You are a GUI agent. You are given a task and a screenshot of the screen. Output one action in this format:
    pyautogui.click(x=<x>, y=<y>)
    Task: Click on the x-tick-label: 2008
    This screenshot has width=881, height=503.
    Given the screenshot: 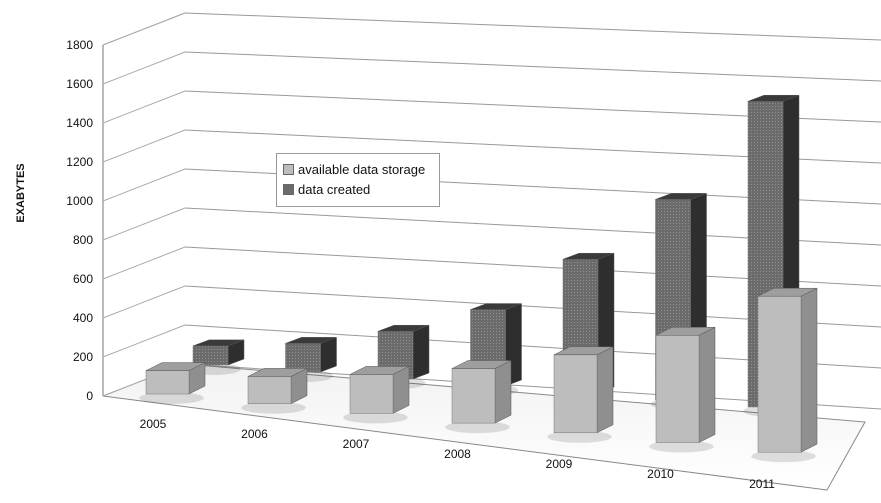 What is the action you would take?
    pyautogui.click(x=457, y=454)
    